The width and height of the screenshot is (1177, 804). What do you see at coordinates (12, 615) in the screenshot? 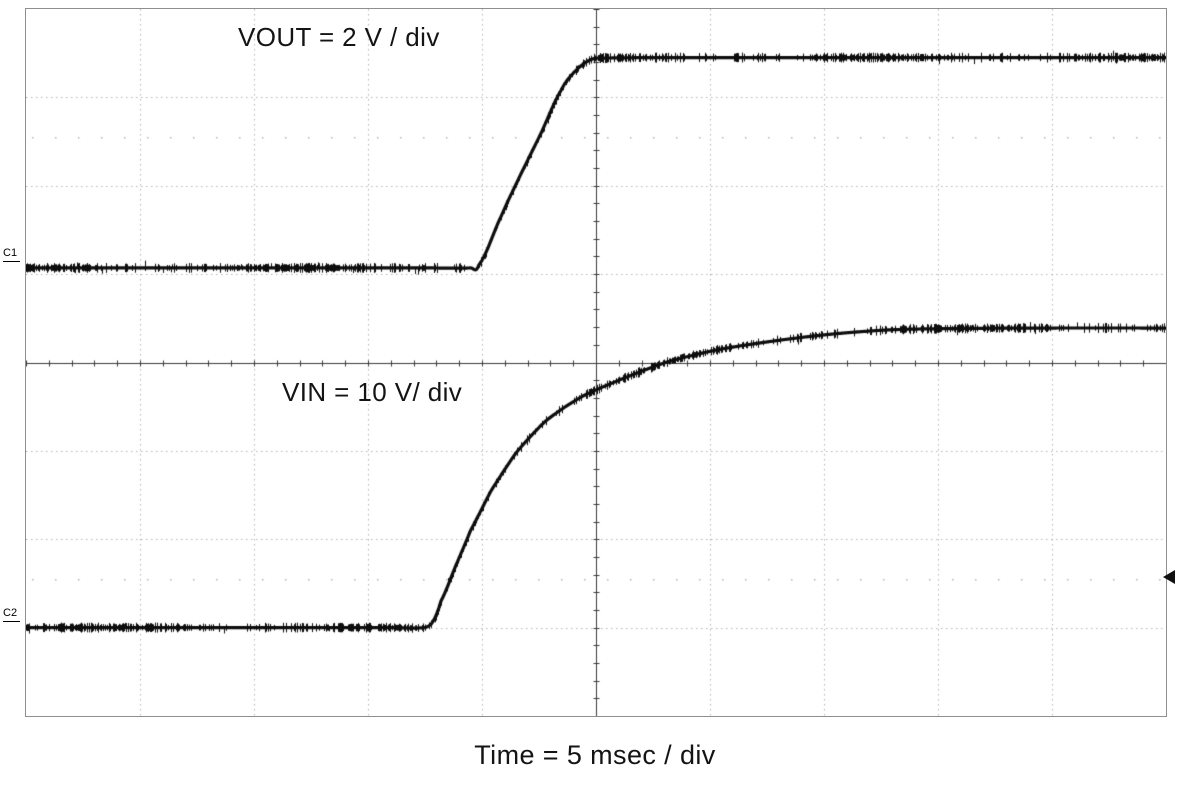
I see `channel-2-label: C2` at bounding box center [12, 615].